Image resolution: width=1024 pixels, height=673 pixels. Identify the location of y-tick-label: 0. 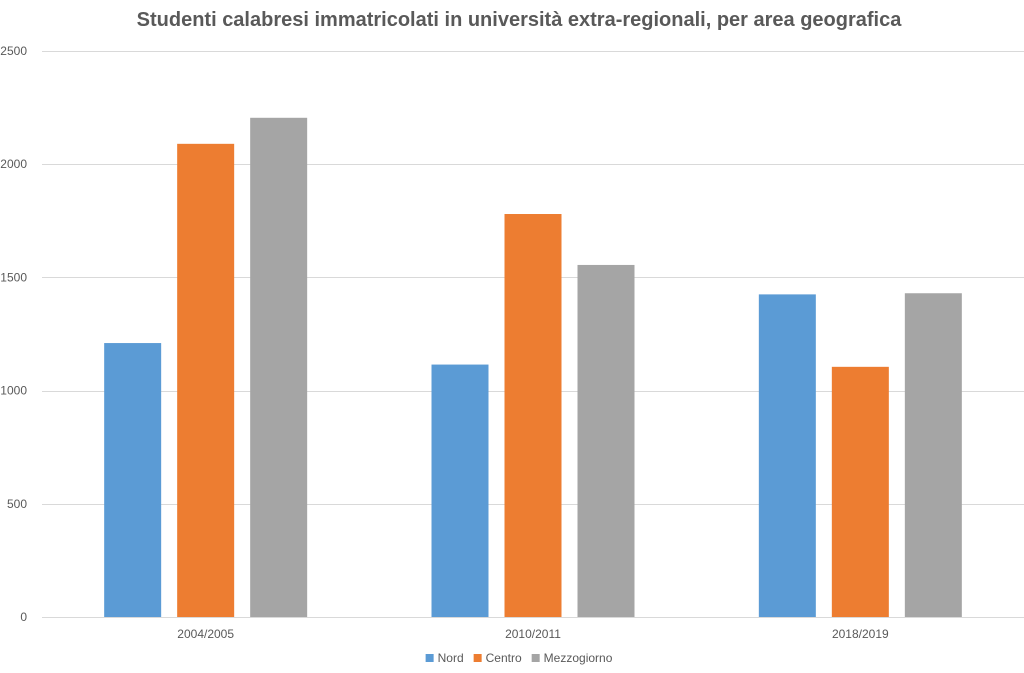
(23, 617).